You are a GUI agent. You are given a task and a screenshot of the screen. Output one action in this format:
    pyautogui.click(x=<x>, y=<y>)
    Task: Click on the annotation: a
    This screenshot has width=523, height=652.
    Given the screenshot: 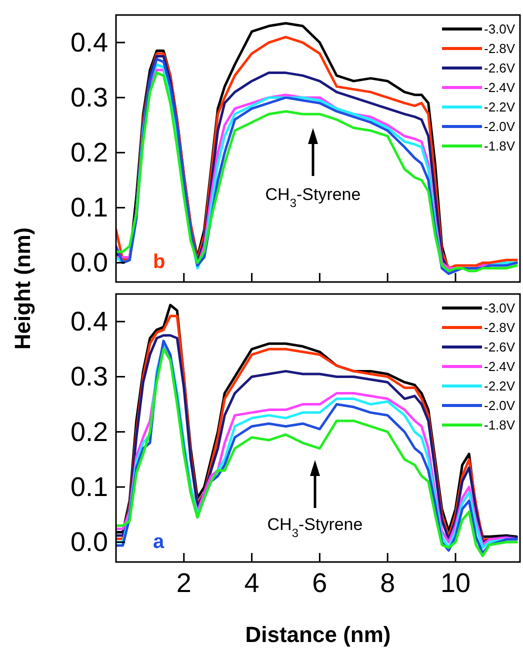 What is the action you would take?
    pyautogui.click(x=159, y=542)
    